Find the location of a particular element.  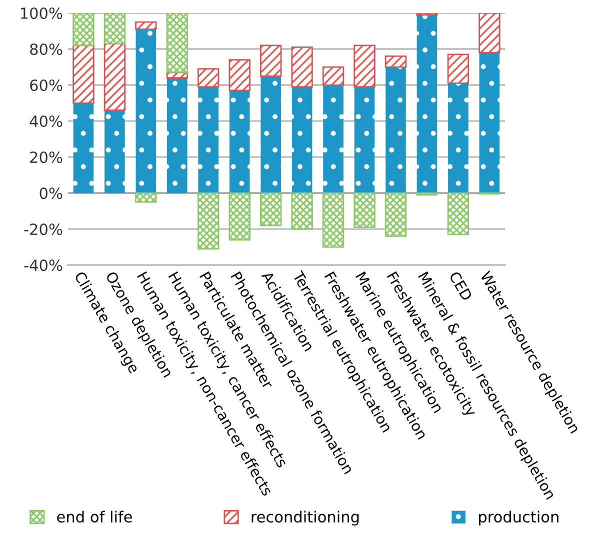

legend-label: production is located at coordinates (518, 518).